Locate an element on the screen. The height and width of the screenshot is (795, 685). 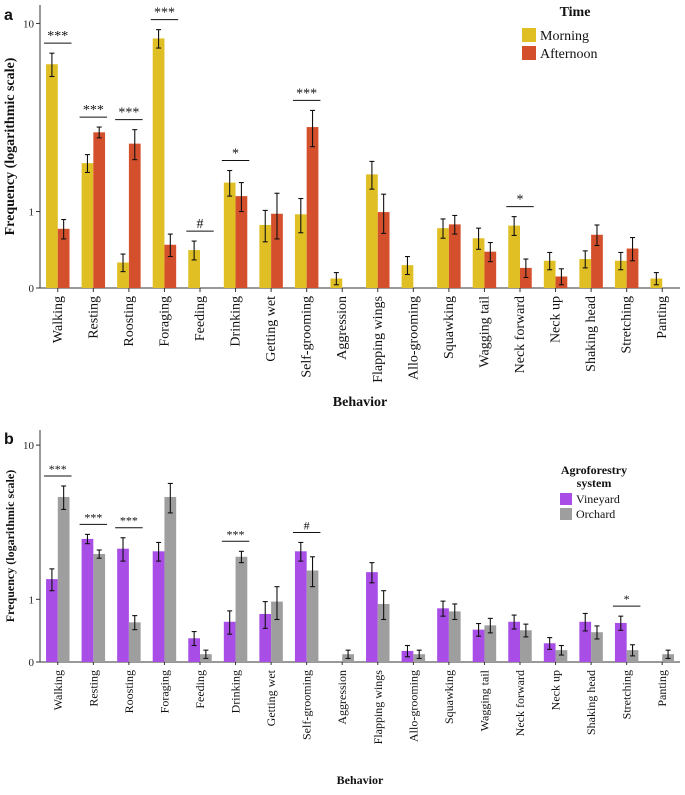
y-tick-label: 10 is located at coordinates (29, 24).